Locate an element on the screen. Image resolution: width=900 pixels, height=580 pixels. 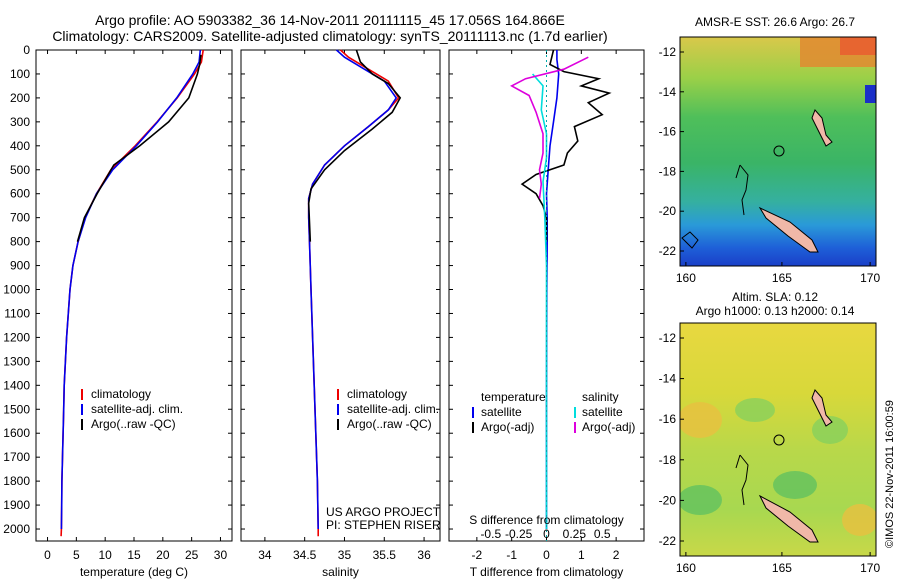
depth-tick-label: 1000 is located at coordinates (16, 290).